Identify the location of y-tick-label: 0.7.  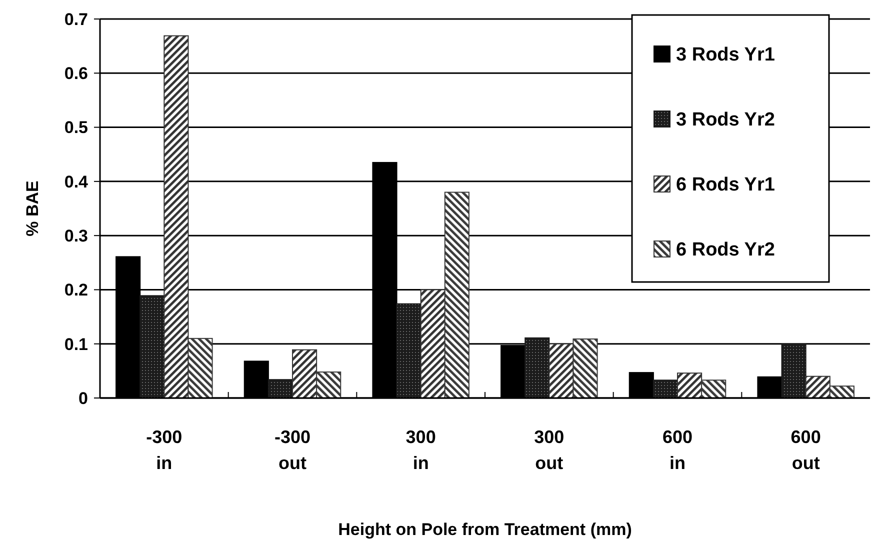
(76, 19).